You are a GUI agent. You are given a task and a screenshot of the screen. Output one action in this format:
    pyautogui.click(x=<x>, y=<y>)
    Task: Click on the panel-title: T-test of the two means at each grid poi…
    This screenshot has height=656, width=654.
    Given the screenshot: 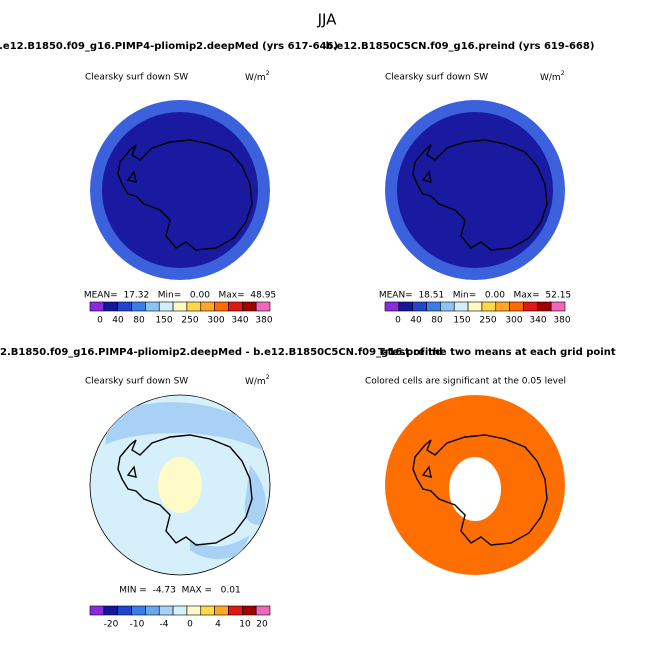 What is the action you would take?
    pyautogui.click(x=497, y=352)
    